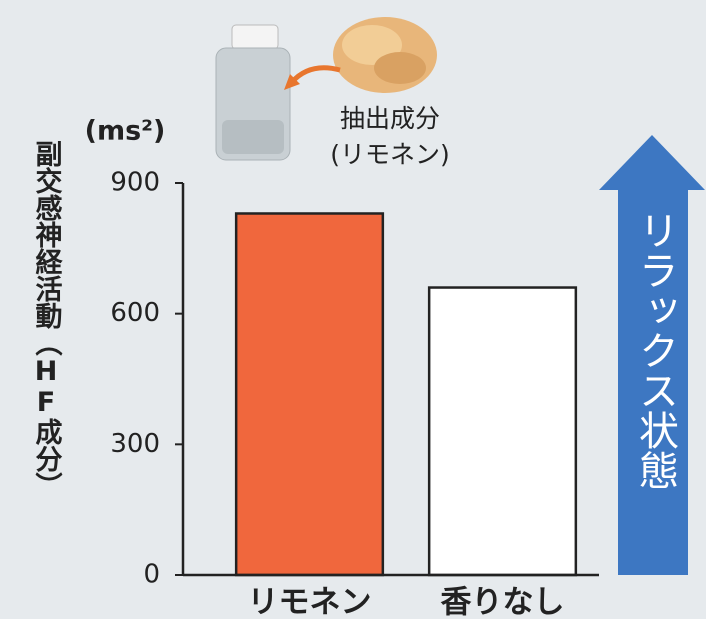 This screenshot has height=619, width=706. Describe the element at coordinates (253, 92) in the screenshot. I see `vial-illustration` at that location.